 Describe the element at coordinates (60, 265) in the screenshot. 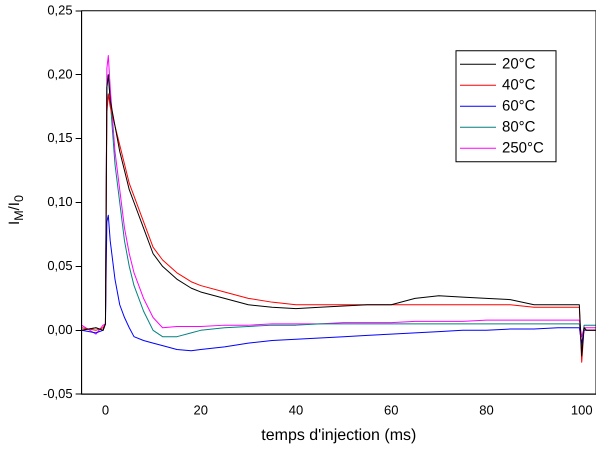

I see `y-tick-label: 0,05` at that location.